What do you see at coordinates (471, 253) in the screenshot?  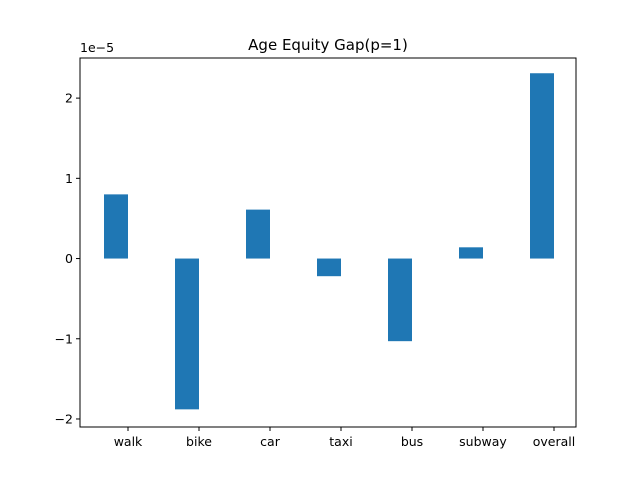 I see `bar-subway` at bounding box center [471, 253].